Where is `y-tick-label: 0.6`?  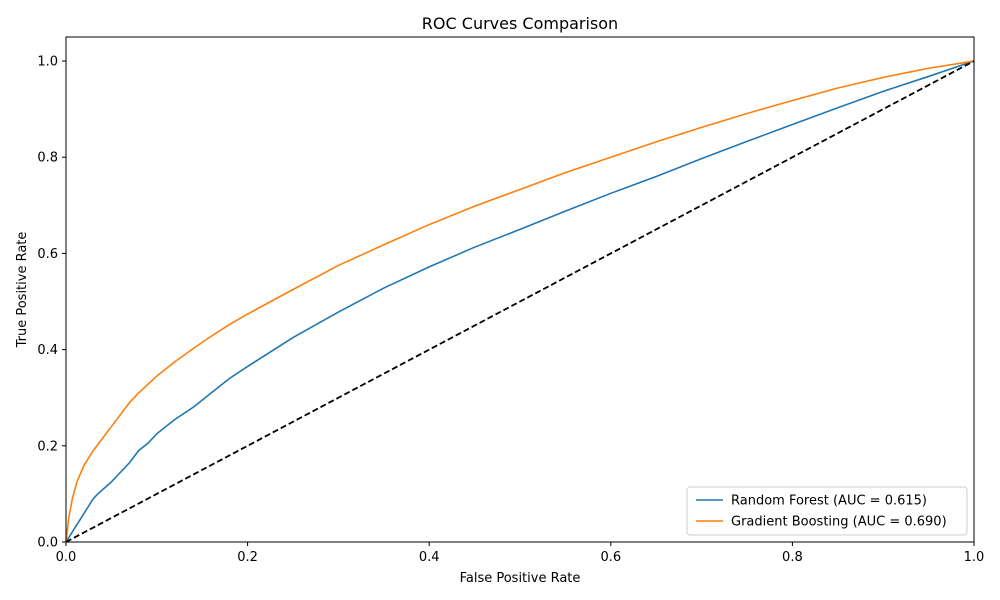 y-tick-label: 0.6 is located at coordinates (47, 254).